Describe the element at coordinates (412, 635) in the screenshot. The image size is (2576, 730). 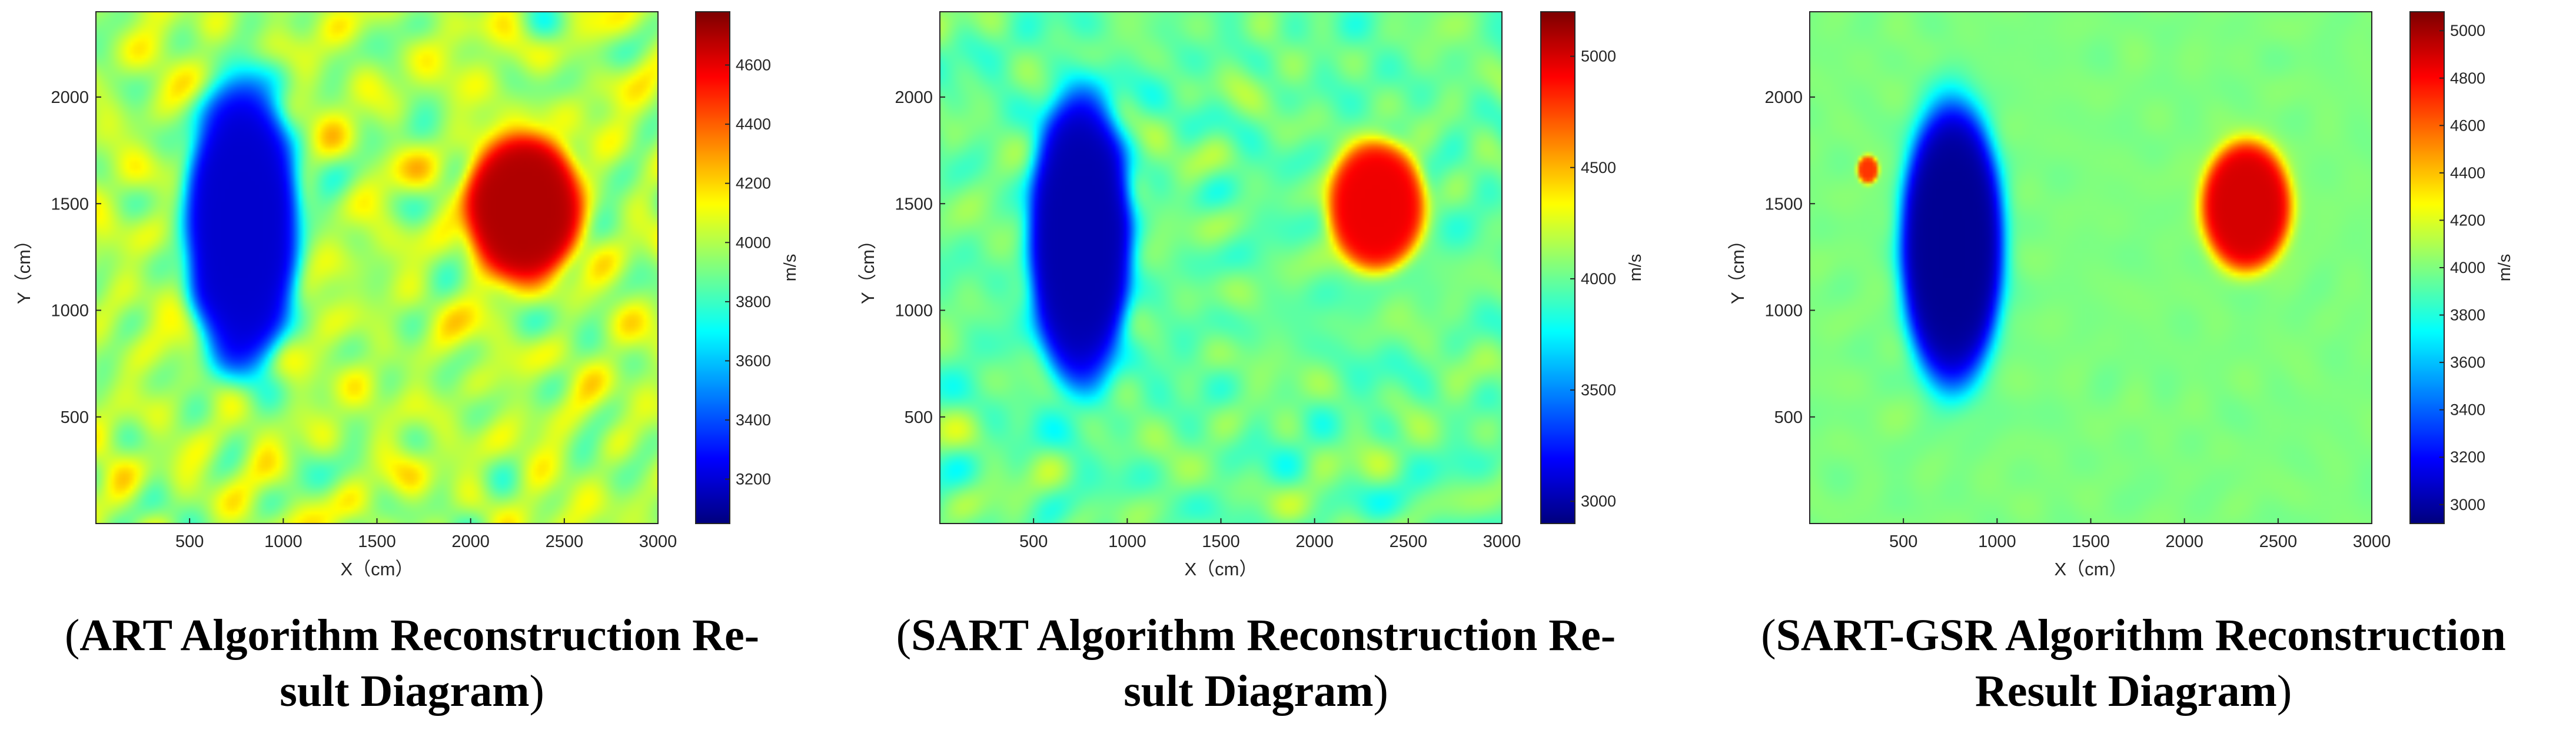
I see `caption-line-1: (ART Algorithm Reconstruction Re-` at that location.